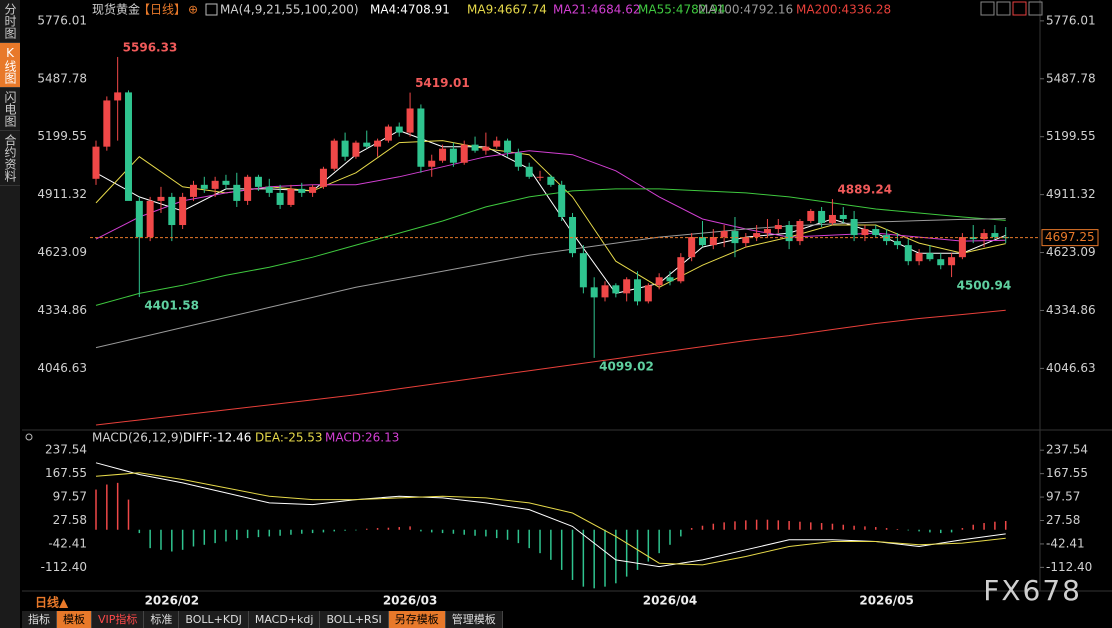 Image resolution: width=1112 pixels, height=628 pixels. What do you see at coordinates (507, 10) in the screenshot?
I see `legend-entry: MA9:4667.74` at bounding box center [507, 10].